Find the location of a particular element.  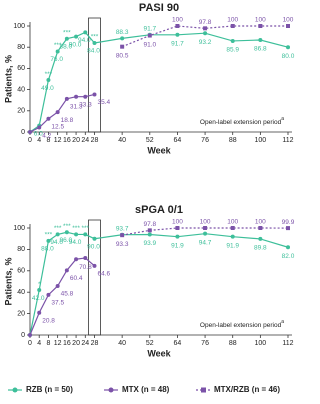

value-label: 60.4 is located at coordinates (76, 278).